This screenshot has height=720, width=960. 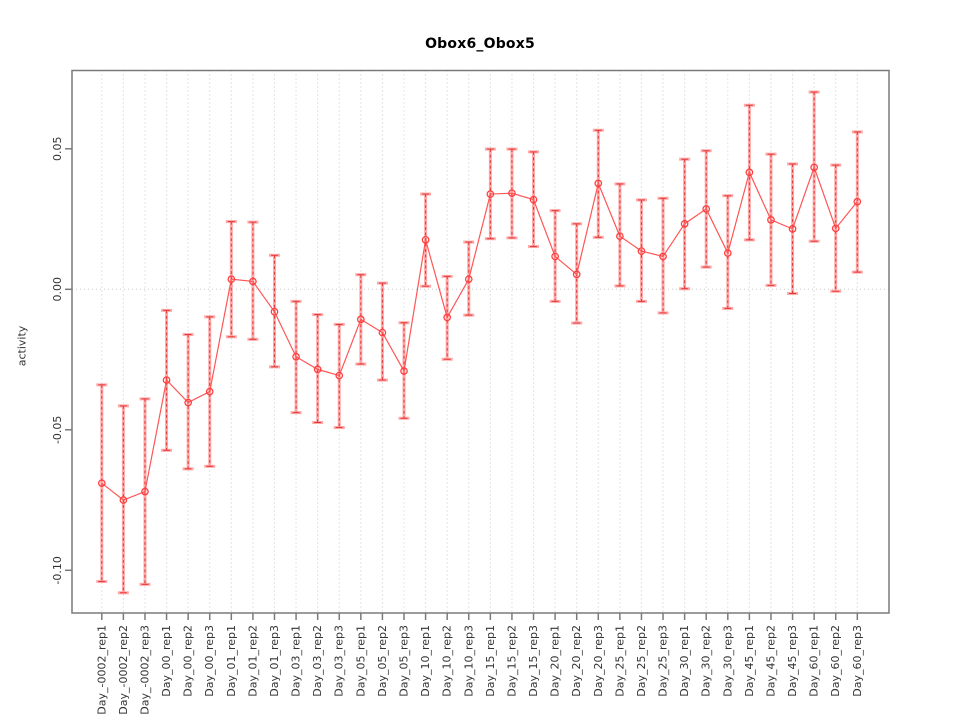 I want to click on x-tick-label: Day_10_rep3, so click(x=468, y=661).